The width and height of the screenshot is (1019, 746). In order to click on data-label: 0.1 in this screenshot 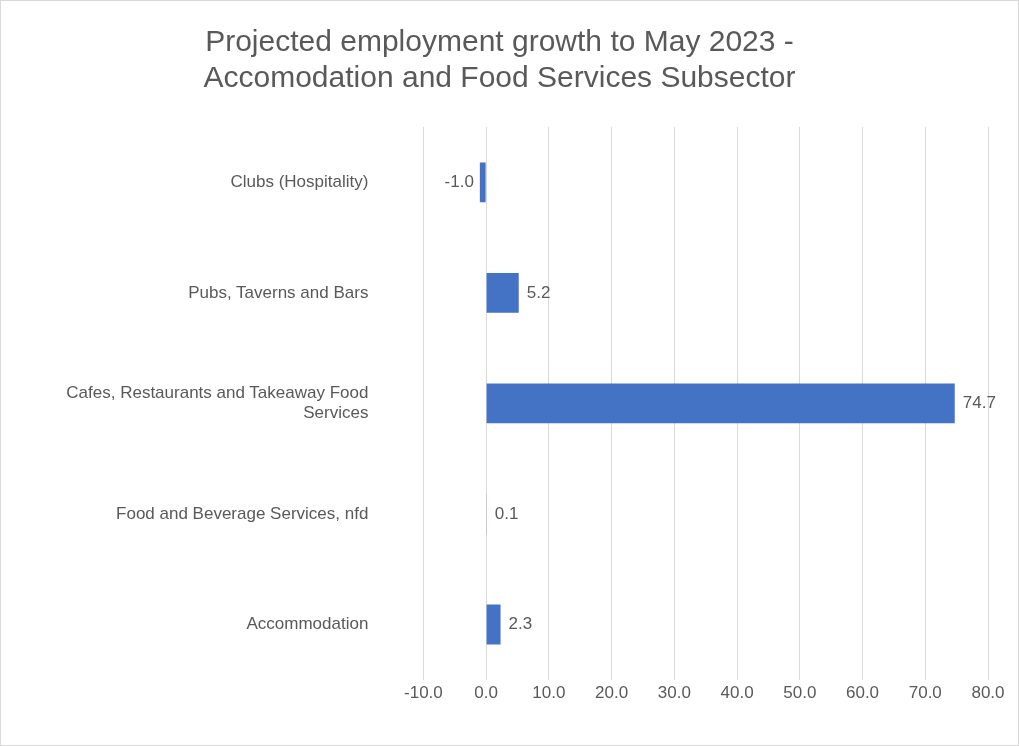, I will do `click(506, 513)`.